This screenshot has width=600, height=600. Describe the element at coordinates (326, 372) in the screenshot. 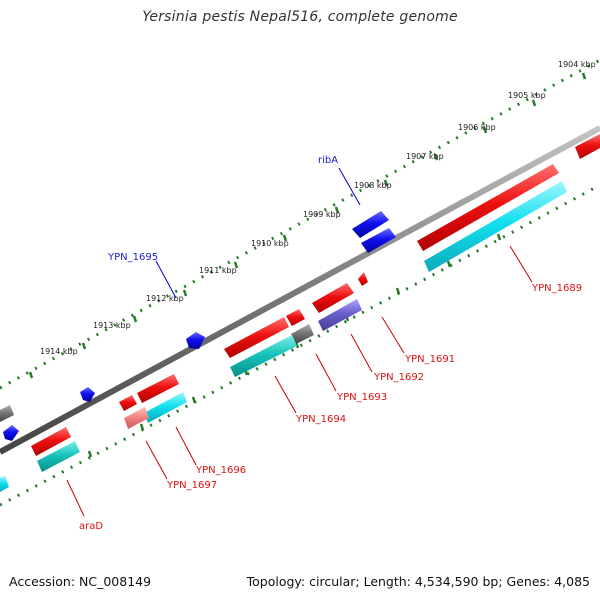

I see `YPN_1693-leader` at that location.